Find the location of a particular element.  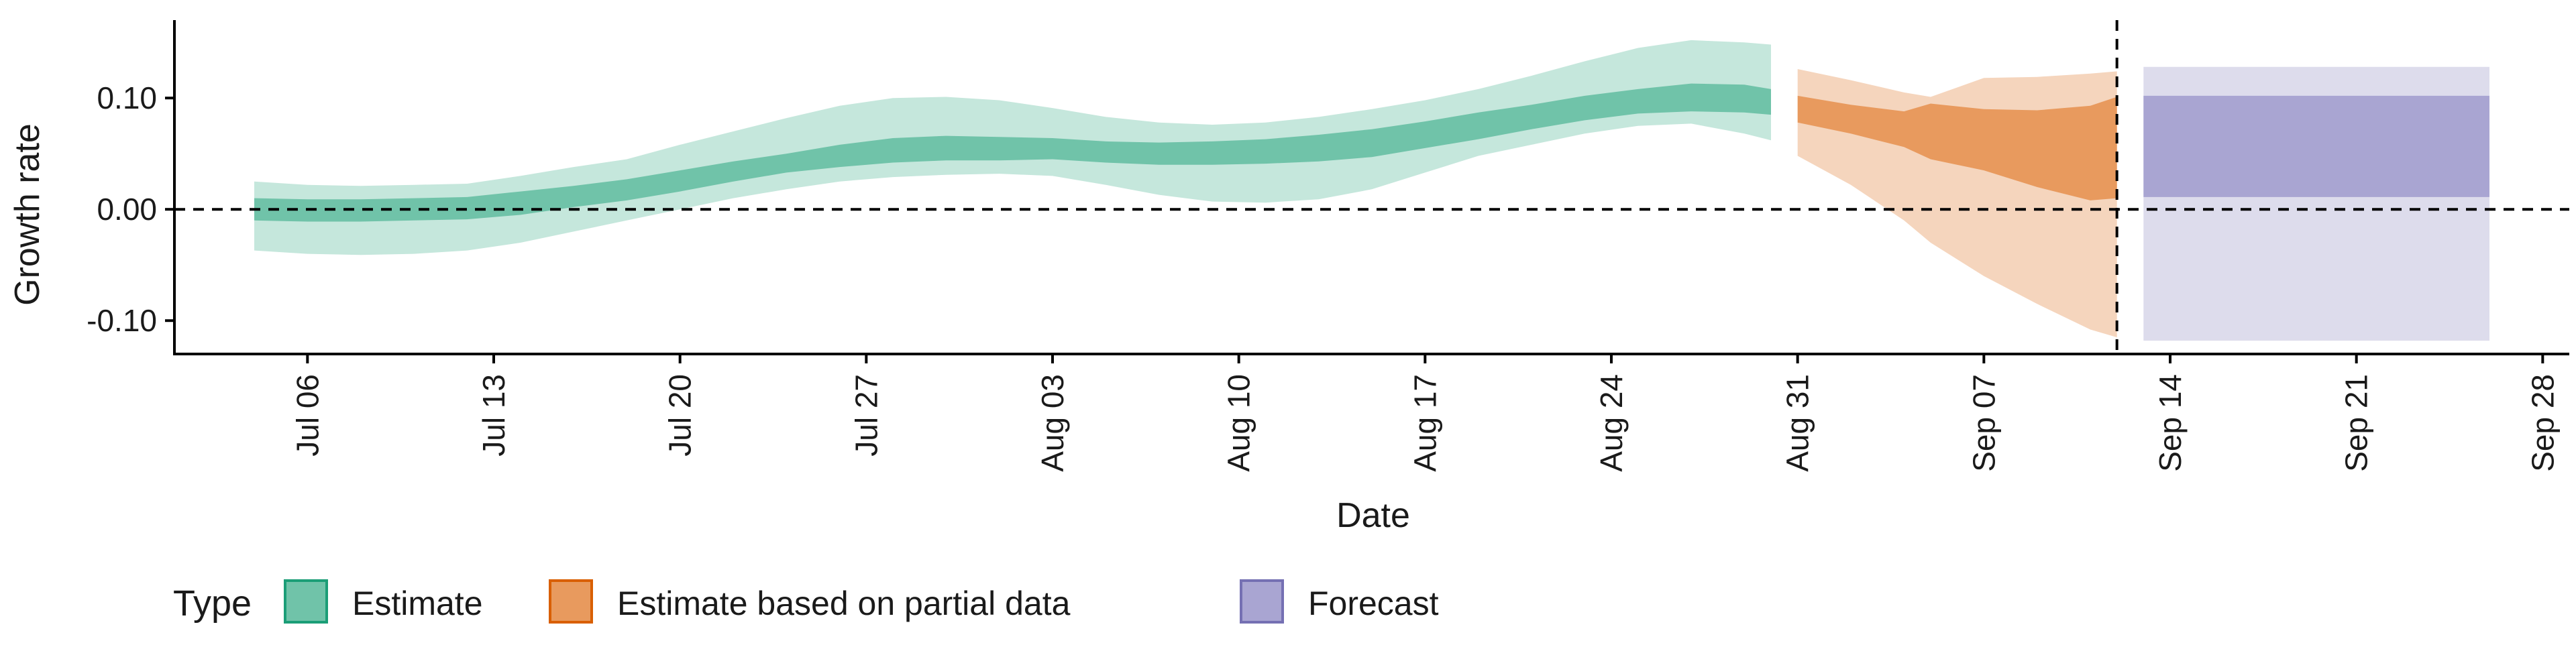

x-tick-label: Jul 27 is located at coordinates (866, 415).